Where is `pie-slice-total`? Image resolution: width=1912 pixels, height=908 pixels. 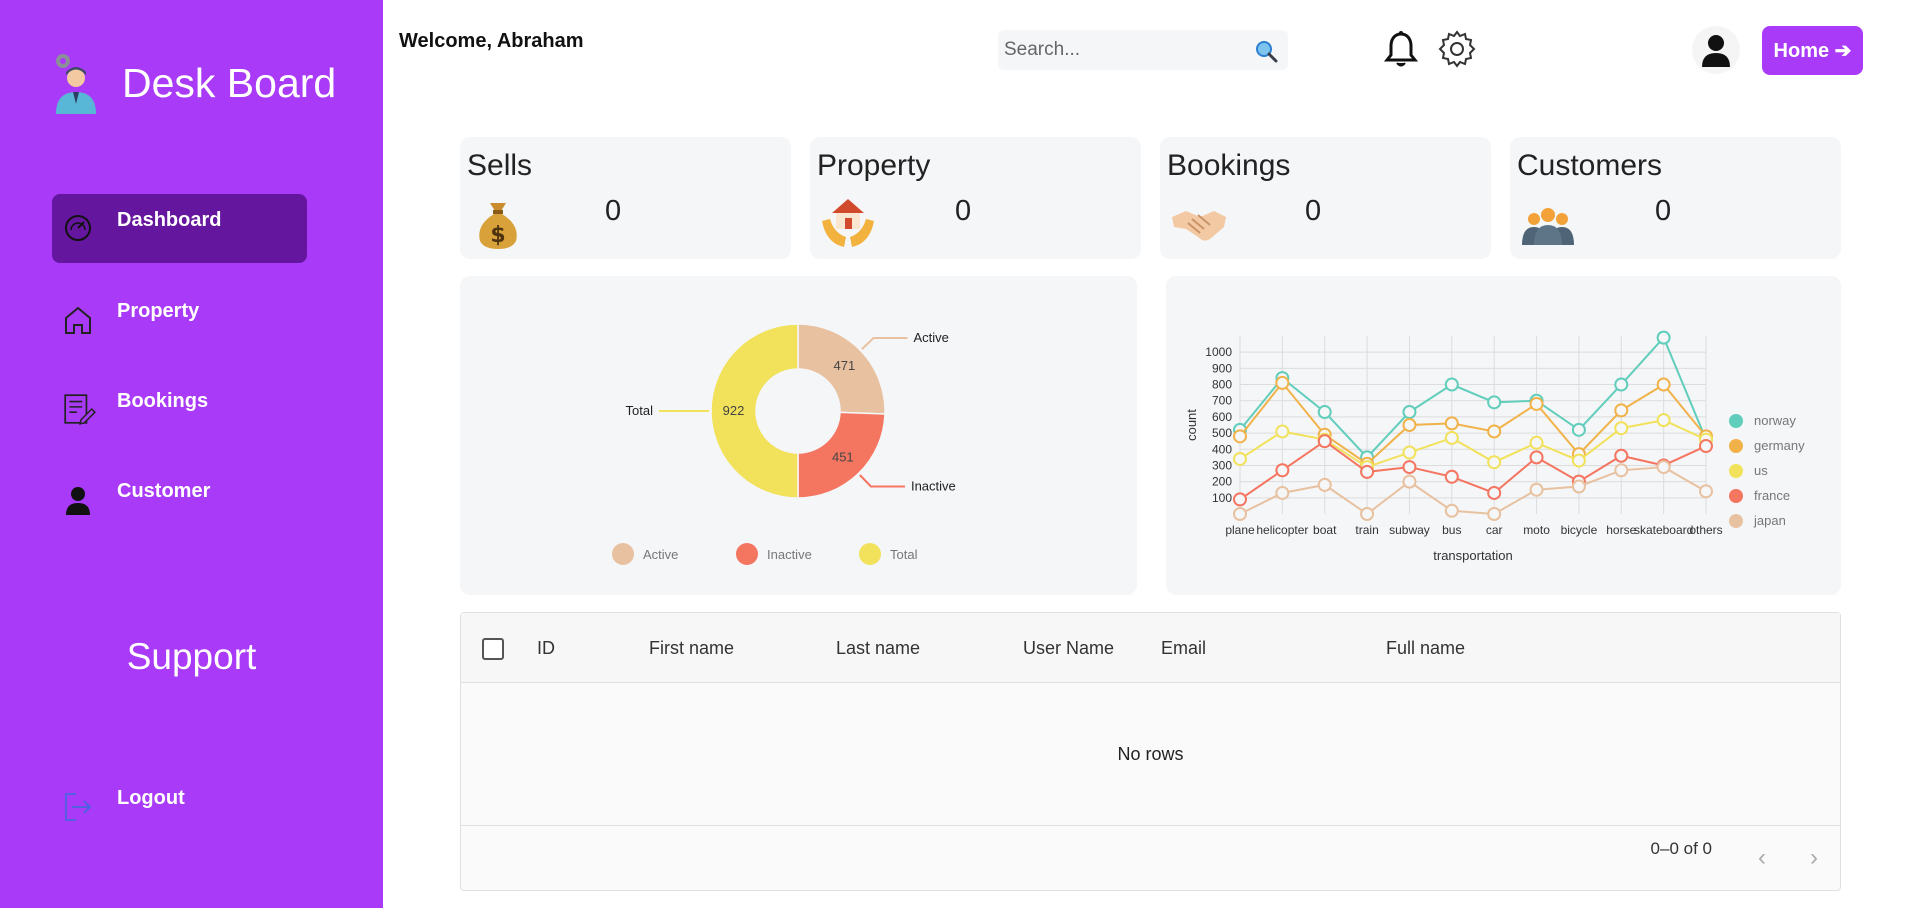 pie-slice-total is located at coordinates (754, 411).